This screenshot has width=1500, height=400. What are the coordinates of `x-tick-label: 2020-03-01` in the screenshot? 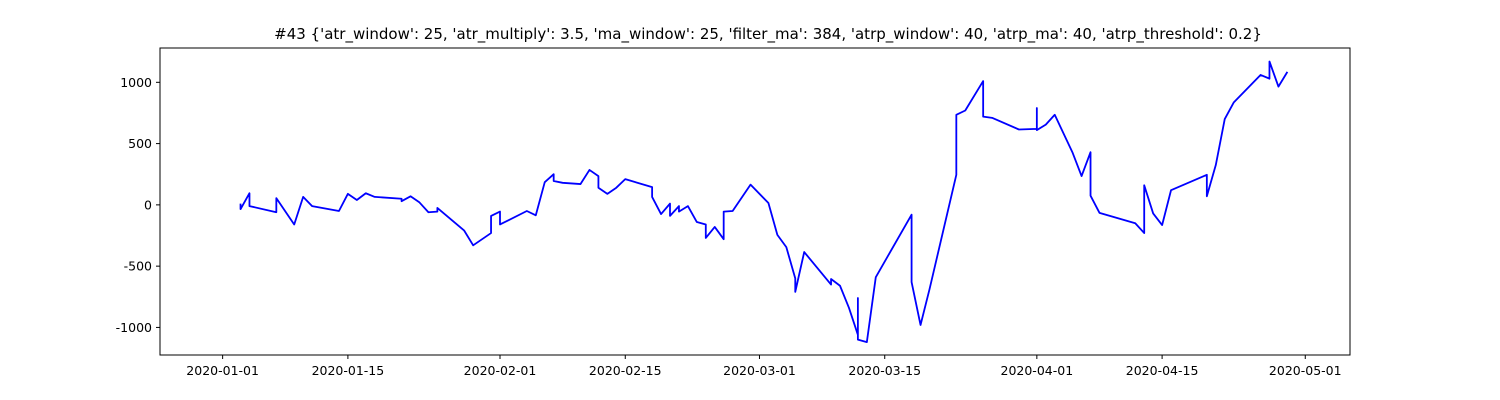 It's located at (759, 370).